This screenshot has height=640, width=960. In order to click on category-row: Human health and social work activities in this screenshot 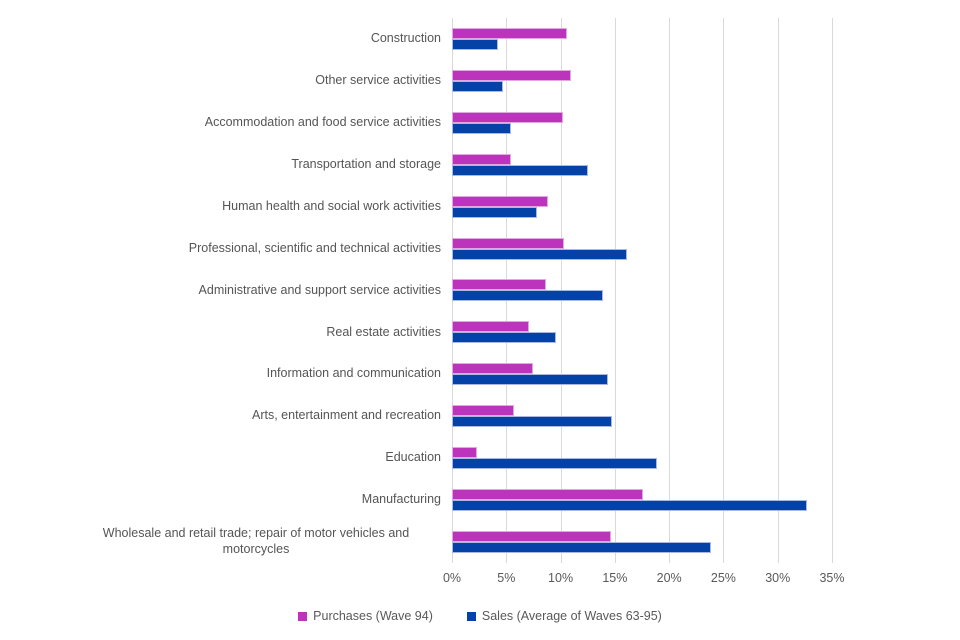, I will do `click(416, 207)`.